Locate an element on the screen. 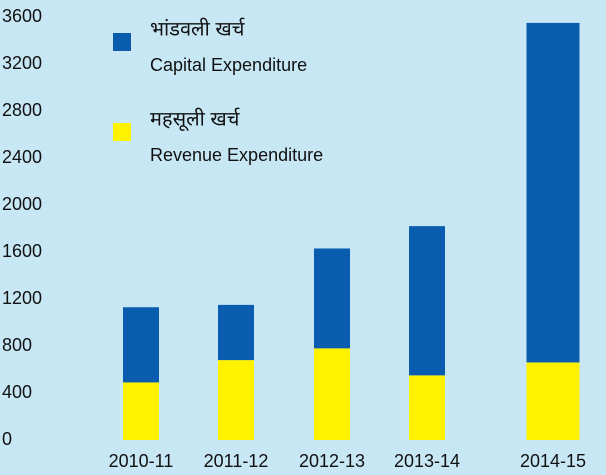 This screenshot has height=475, width=606. legend-sublabel: Capital Expenditure is located at coordinates (228, 65).